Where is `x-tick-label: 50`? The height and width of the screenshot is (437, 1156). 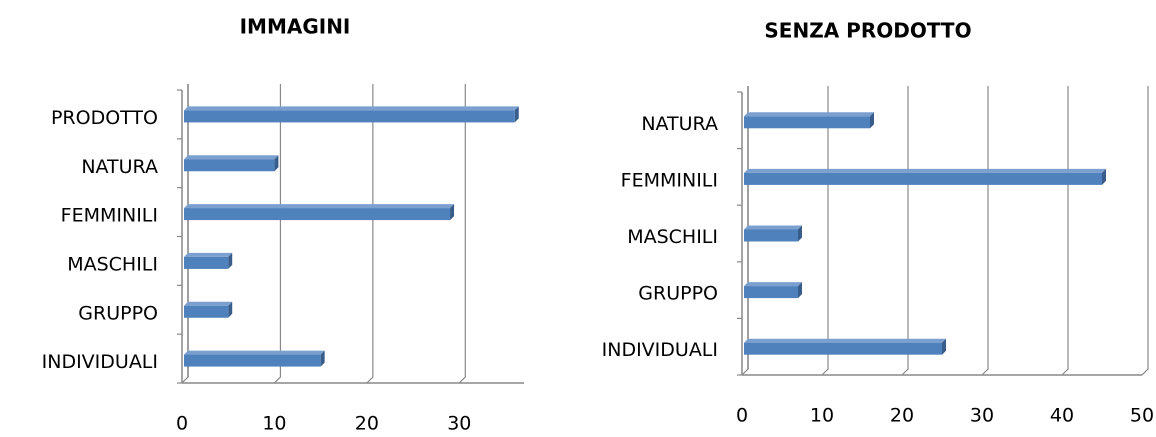
x-tick-label: 50 is located at coordinates (1142, 416).